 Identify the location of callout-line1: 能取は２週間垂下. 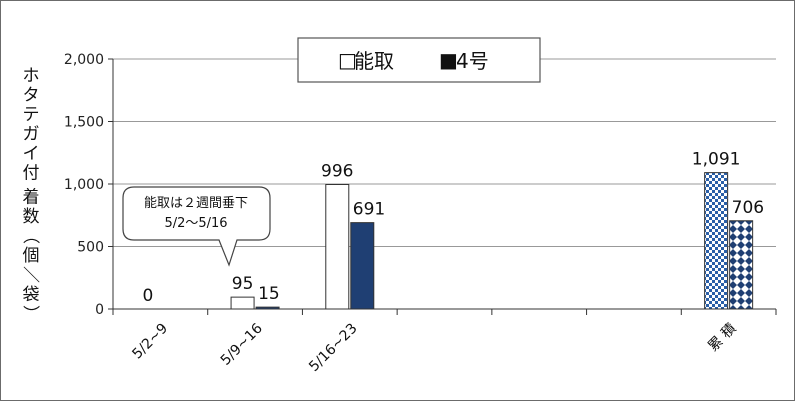
(196, 203).